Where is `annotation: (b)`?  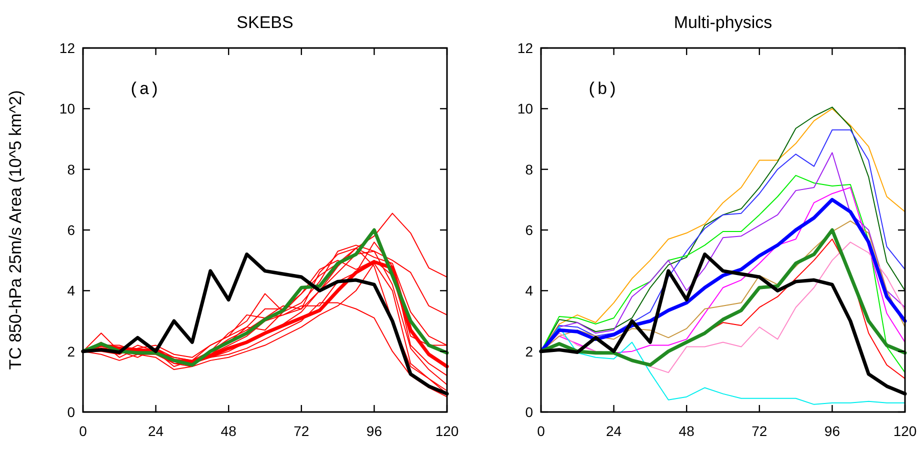 annotation: (b) is located at coordinates (602, 90).